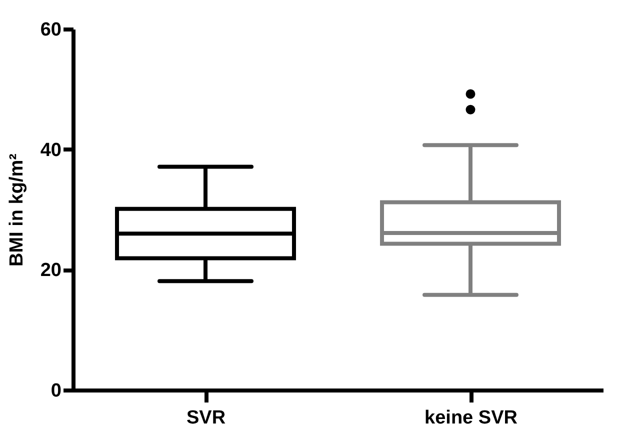 This screenshot has width=635, height=436. Describe the element at coordinates (56, 391) in the screenshot. I see `y-tick-label: 0` at that location.